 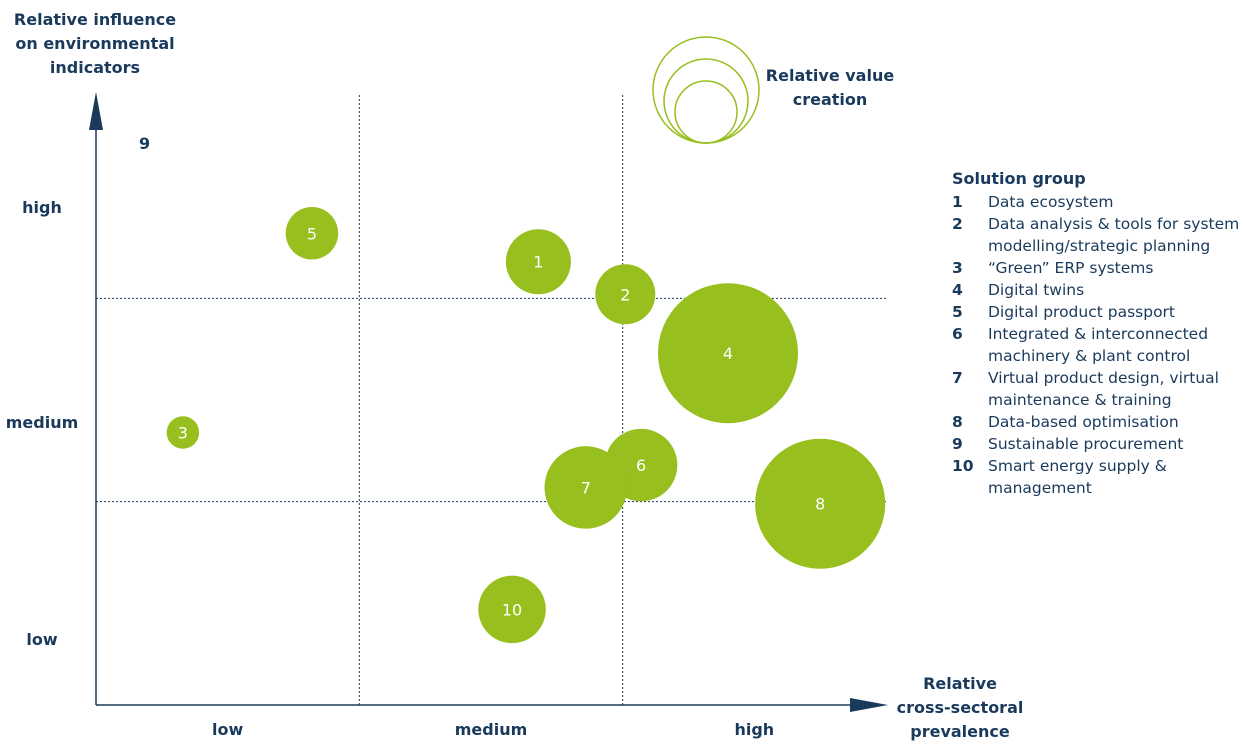 I want to click on bubble-label-6: 6, so click(x=641, y=465).